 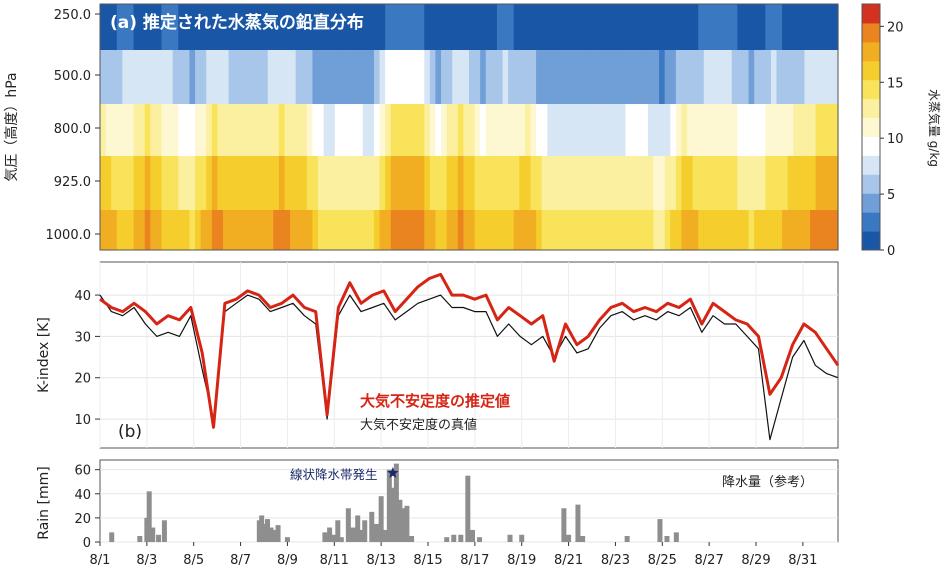 What do you see at coordinates (82, 337) in the screenshot?
I see `panel-b-y-tick-label: 30` at bounding box center [82, 337].